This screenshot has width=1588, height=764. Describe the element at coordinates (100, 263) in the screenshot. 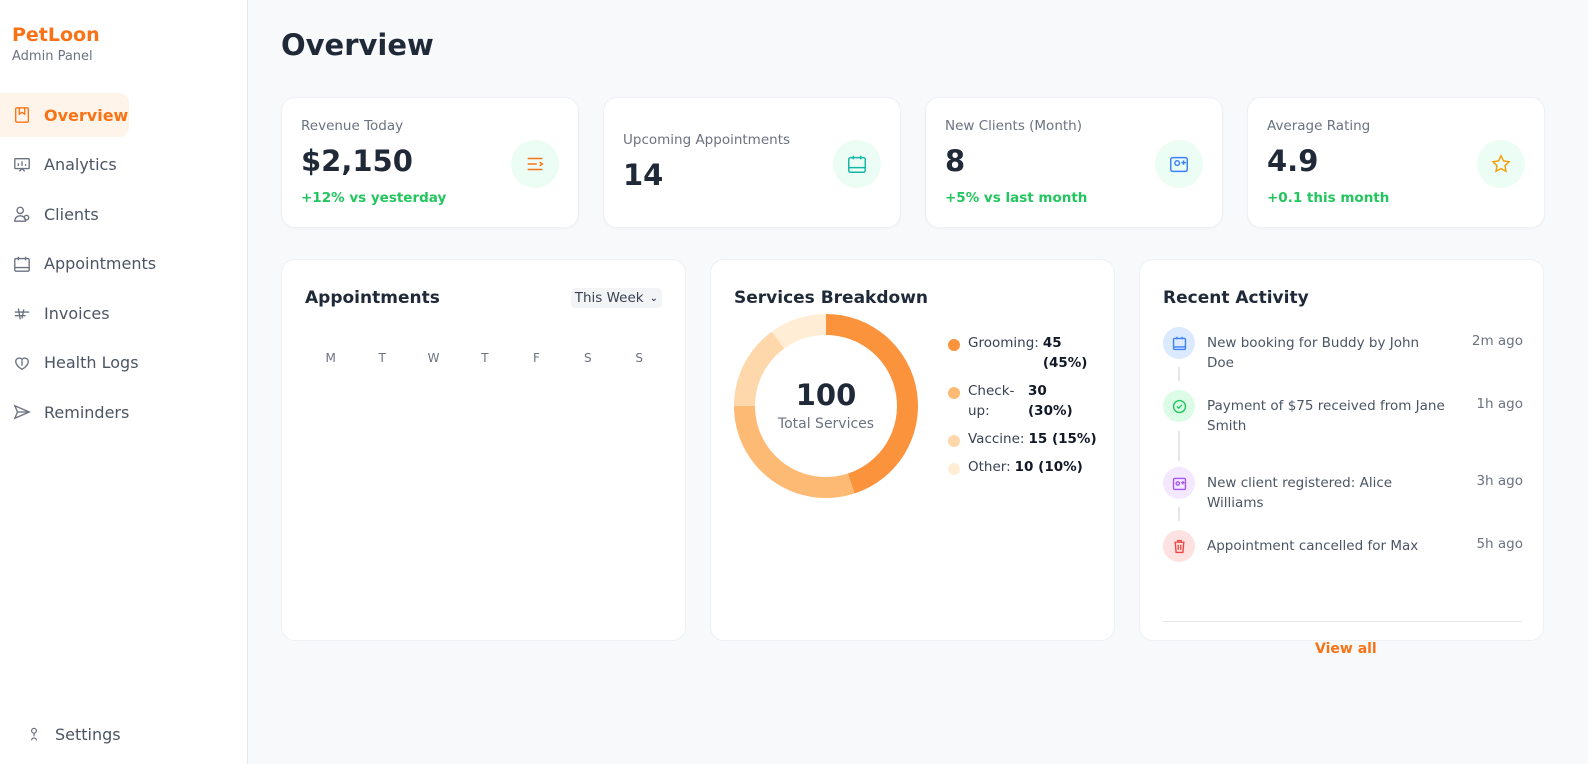

I see `sidebar-item-label: Appointments` at that location.